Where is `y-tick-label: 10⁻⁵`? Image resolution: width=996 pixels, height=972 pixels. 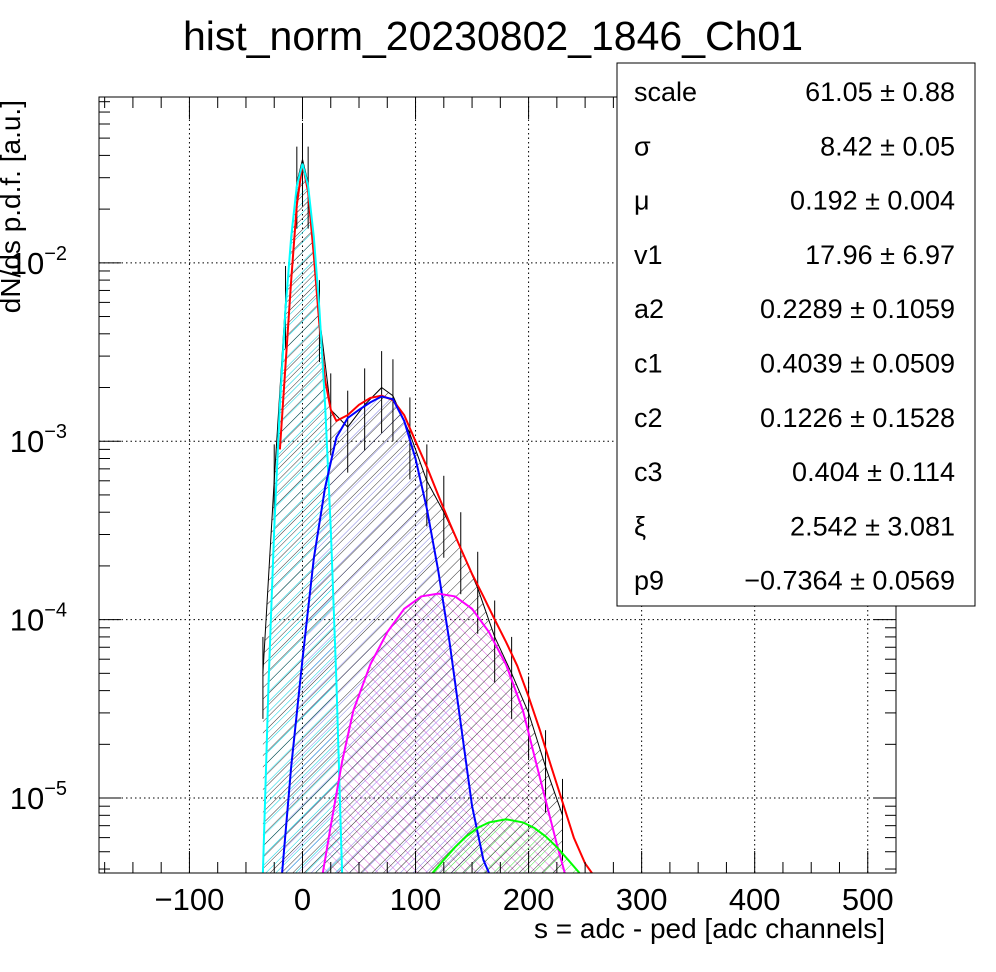
y-tick-label: 10⁻⁵ is located at coordinates (38, 797).